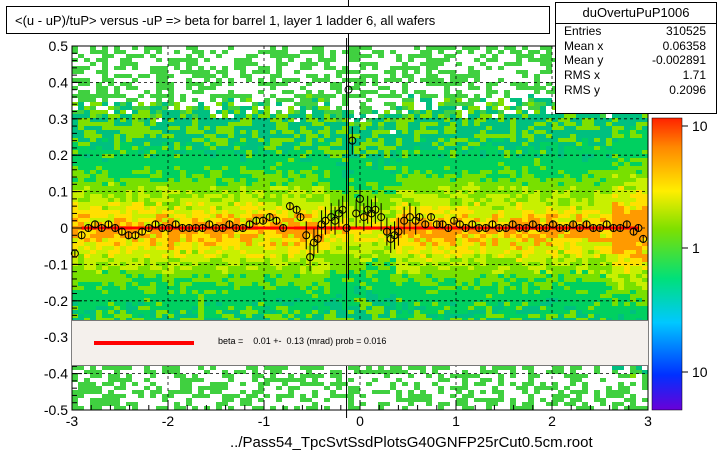  I want to click on x-tick-label: -1, so click(264, 421).